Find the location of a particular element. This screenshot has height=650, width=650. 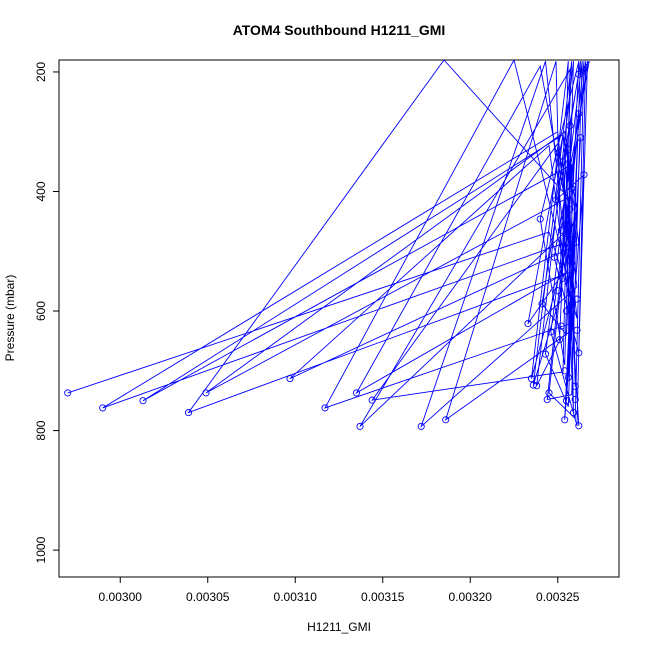

y-tick-label: 400 is located at coordinates (41, 191).